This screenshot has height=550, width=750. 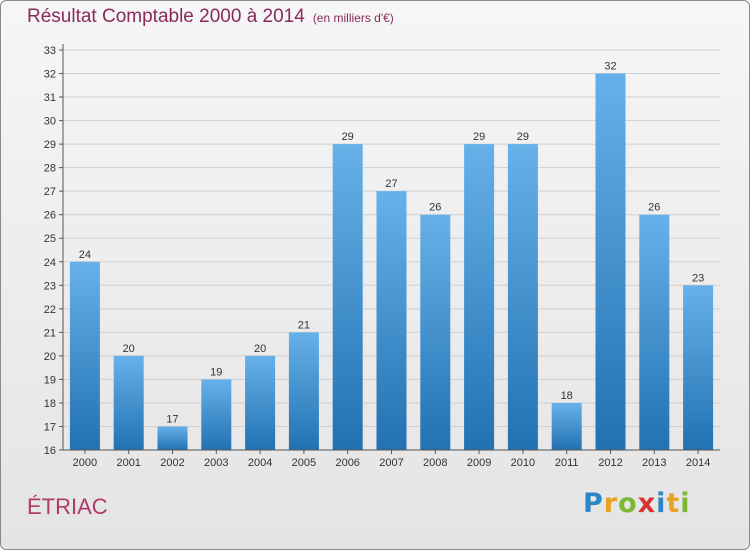 I want to click on bar-2001, so click(x=128, y=402).